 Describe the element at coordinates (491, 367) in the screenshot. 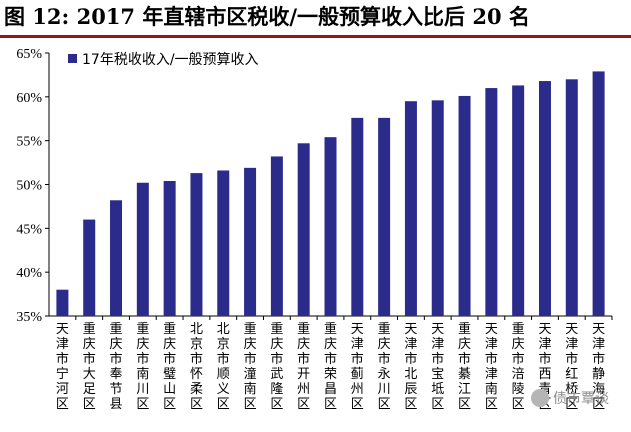

I see `category-label: 天津市津南区` at that location.